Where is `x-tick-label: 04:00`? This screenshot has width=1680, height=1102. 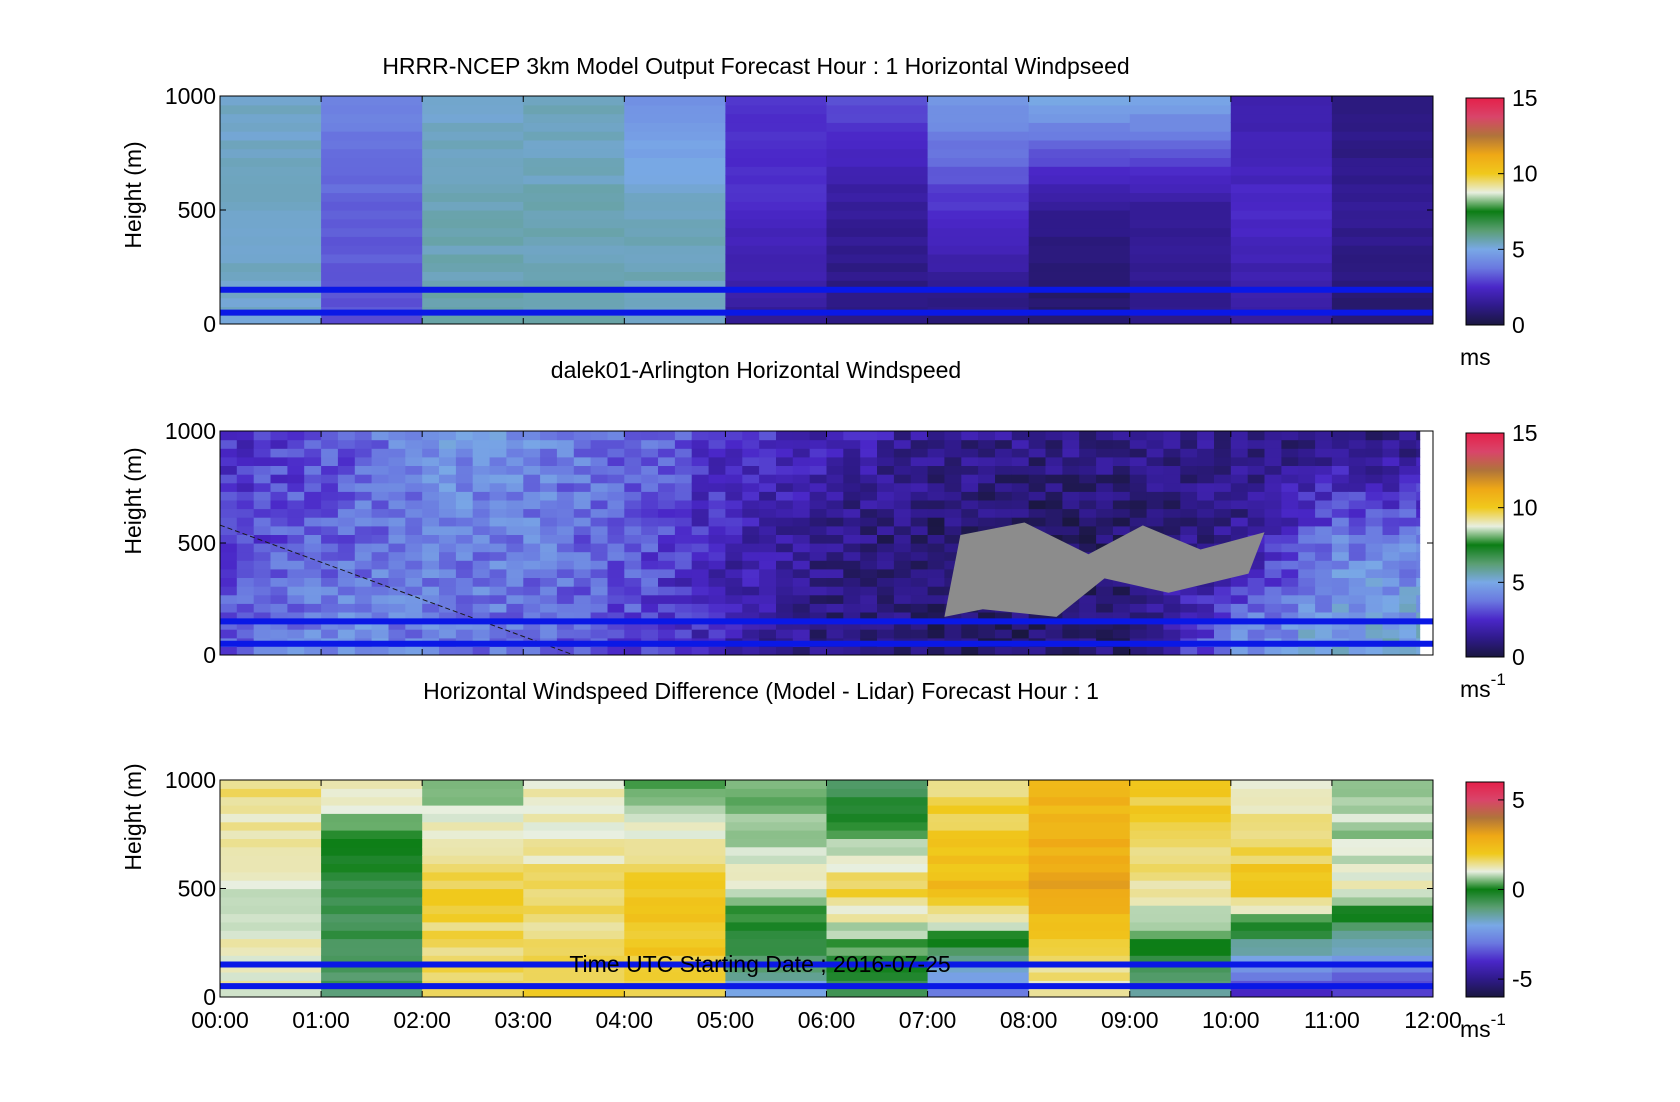 x-tick-label: 04:00 is located at coordinates (625, 1020).